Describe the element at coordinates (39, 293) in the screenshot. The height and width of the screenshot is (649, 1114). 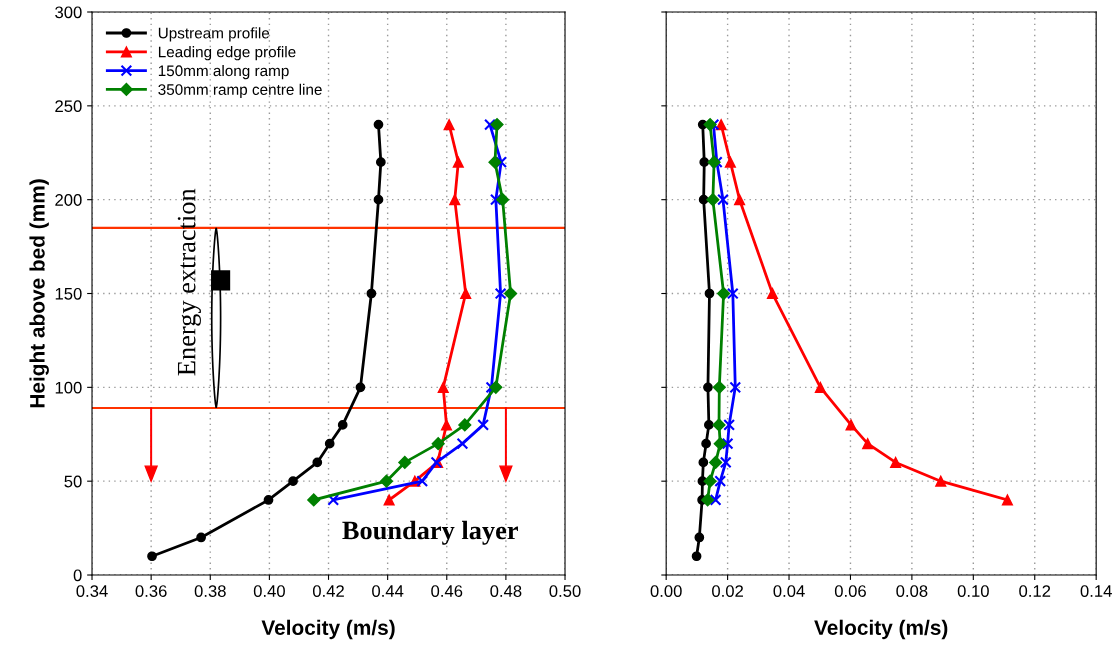
I see `y-axis-title: Height above bed (mm)` at that location.